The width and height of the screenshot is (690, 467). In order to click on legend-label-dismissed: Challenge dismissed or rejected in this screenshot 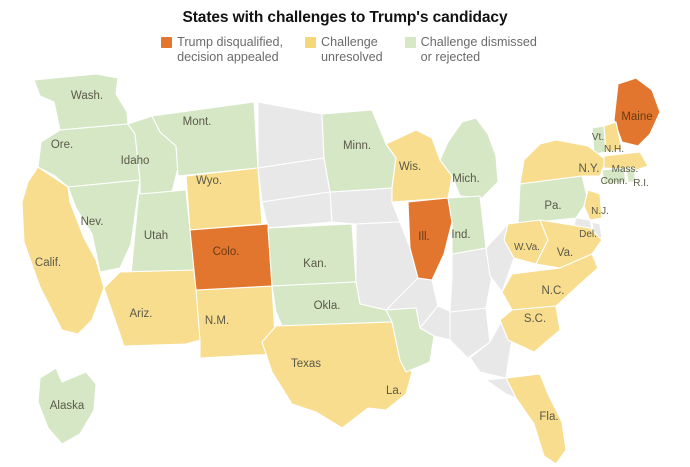, I will do `click(478, 49)`.